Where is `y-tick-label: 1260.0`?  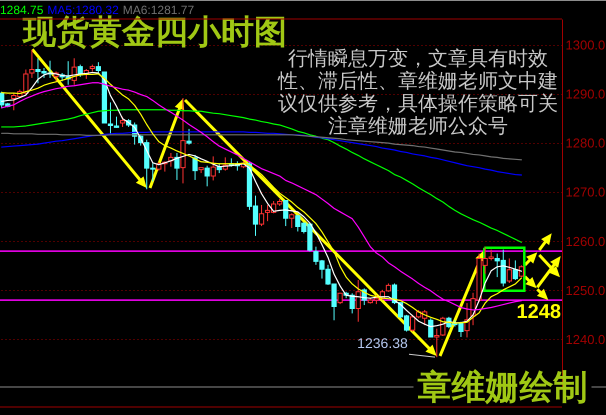 y-tick-label: 1260.0 is located at coordinates (586, 241).